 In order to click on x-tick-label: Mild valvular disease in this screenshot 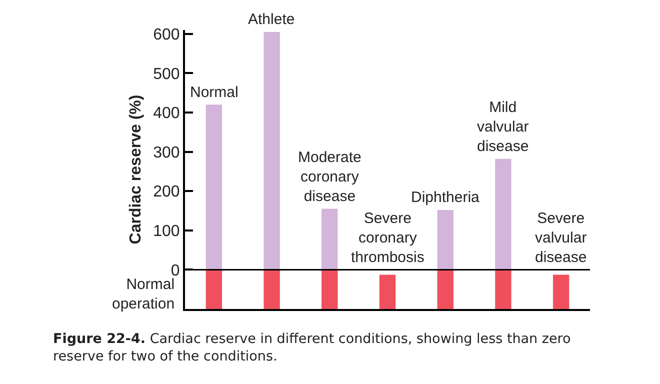, I will do `click(503, 127)`.